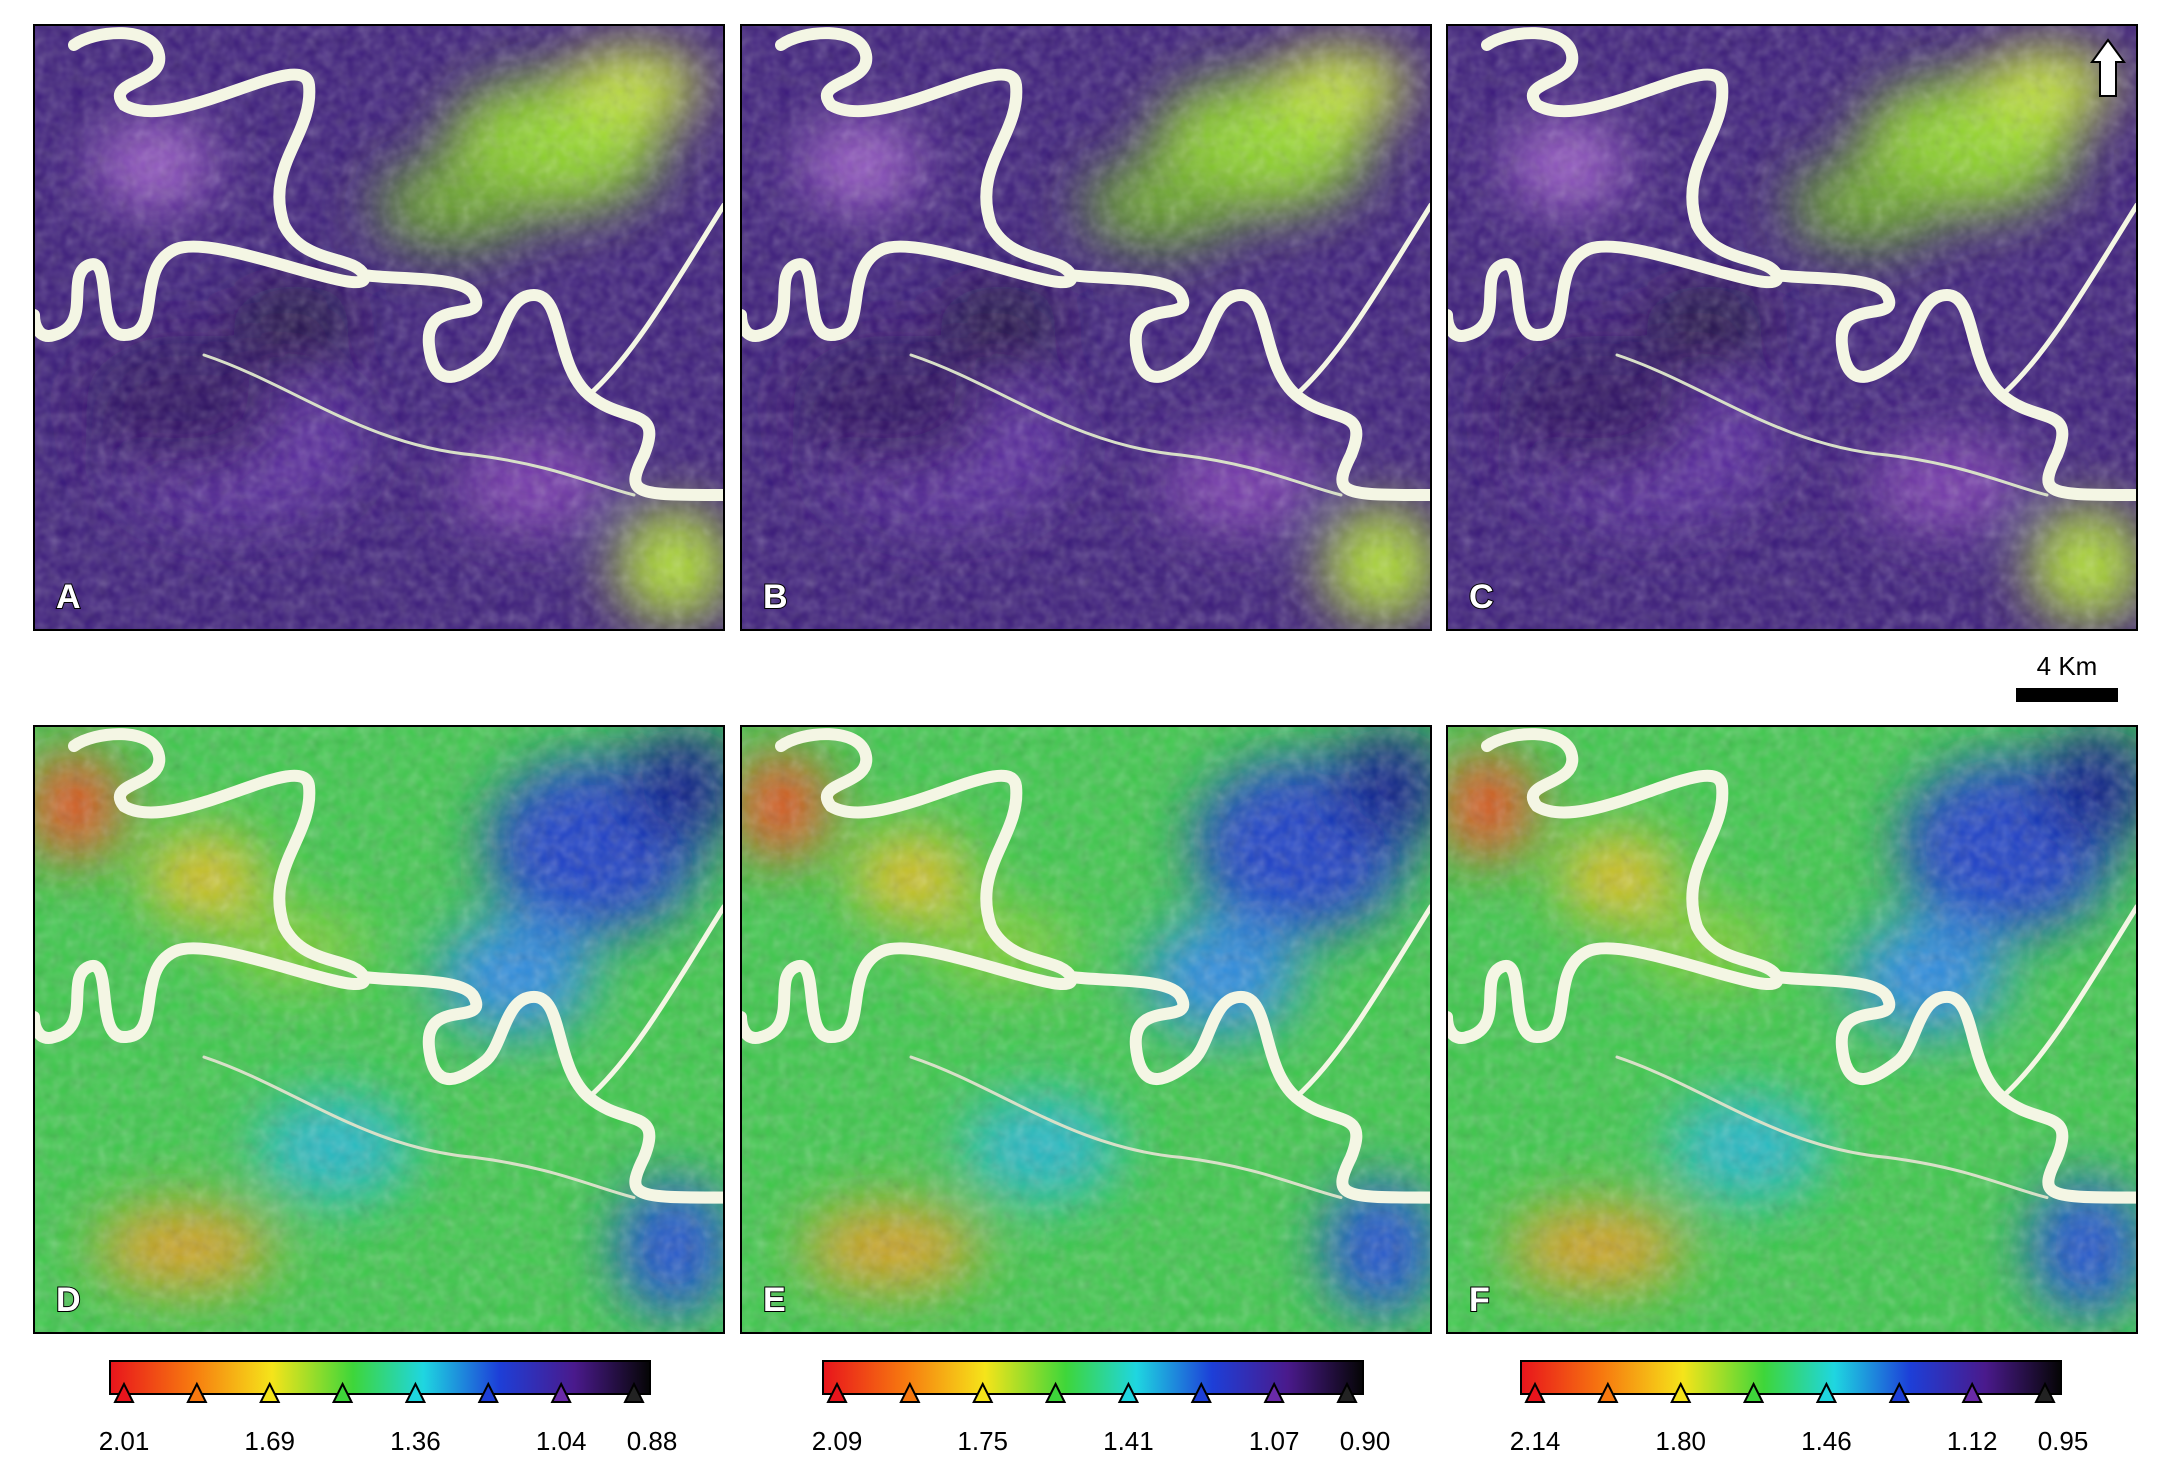 The width and height of the screenshot is (2160, 1466). What do you see at coordinates (837, 1441) in the screenshot?
I see `colorbar-label: 2.09` at bounding box center [837, 1441].